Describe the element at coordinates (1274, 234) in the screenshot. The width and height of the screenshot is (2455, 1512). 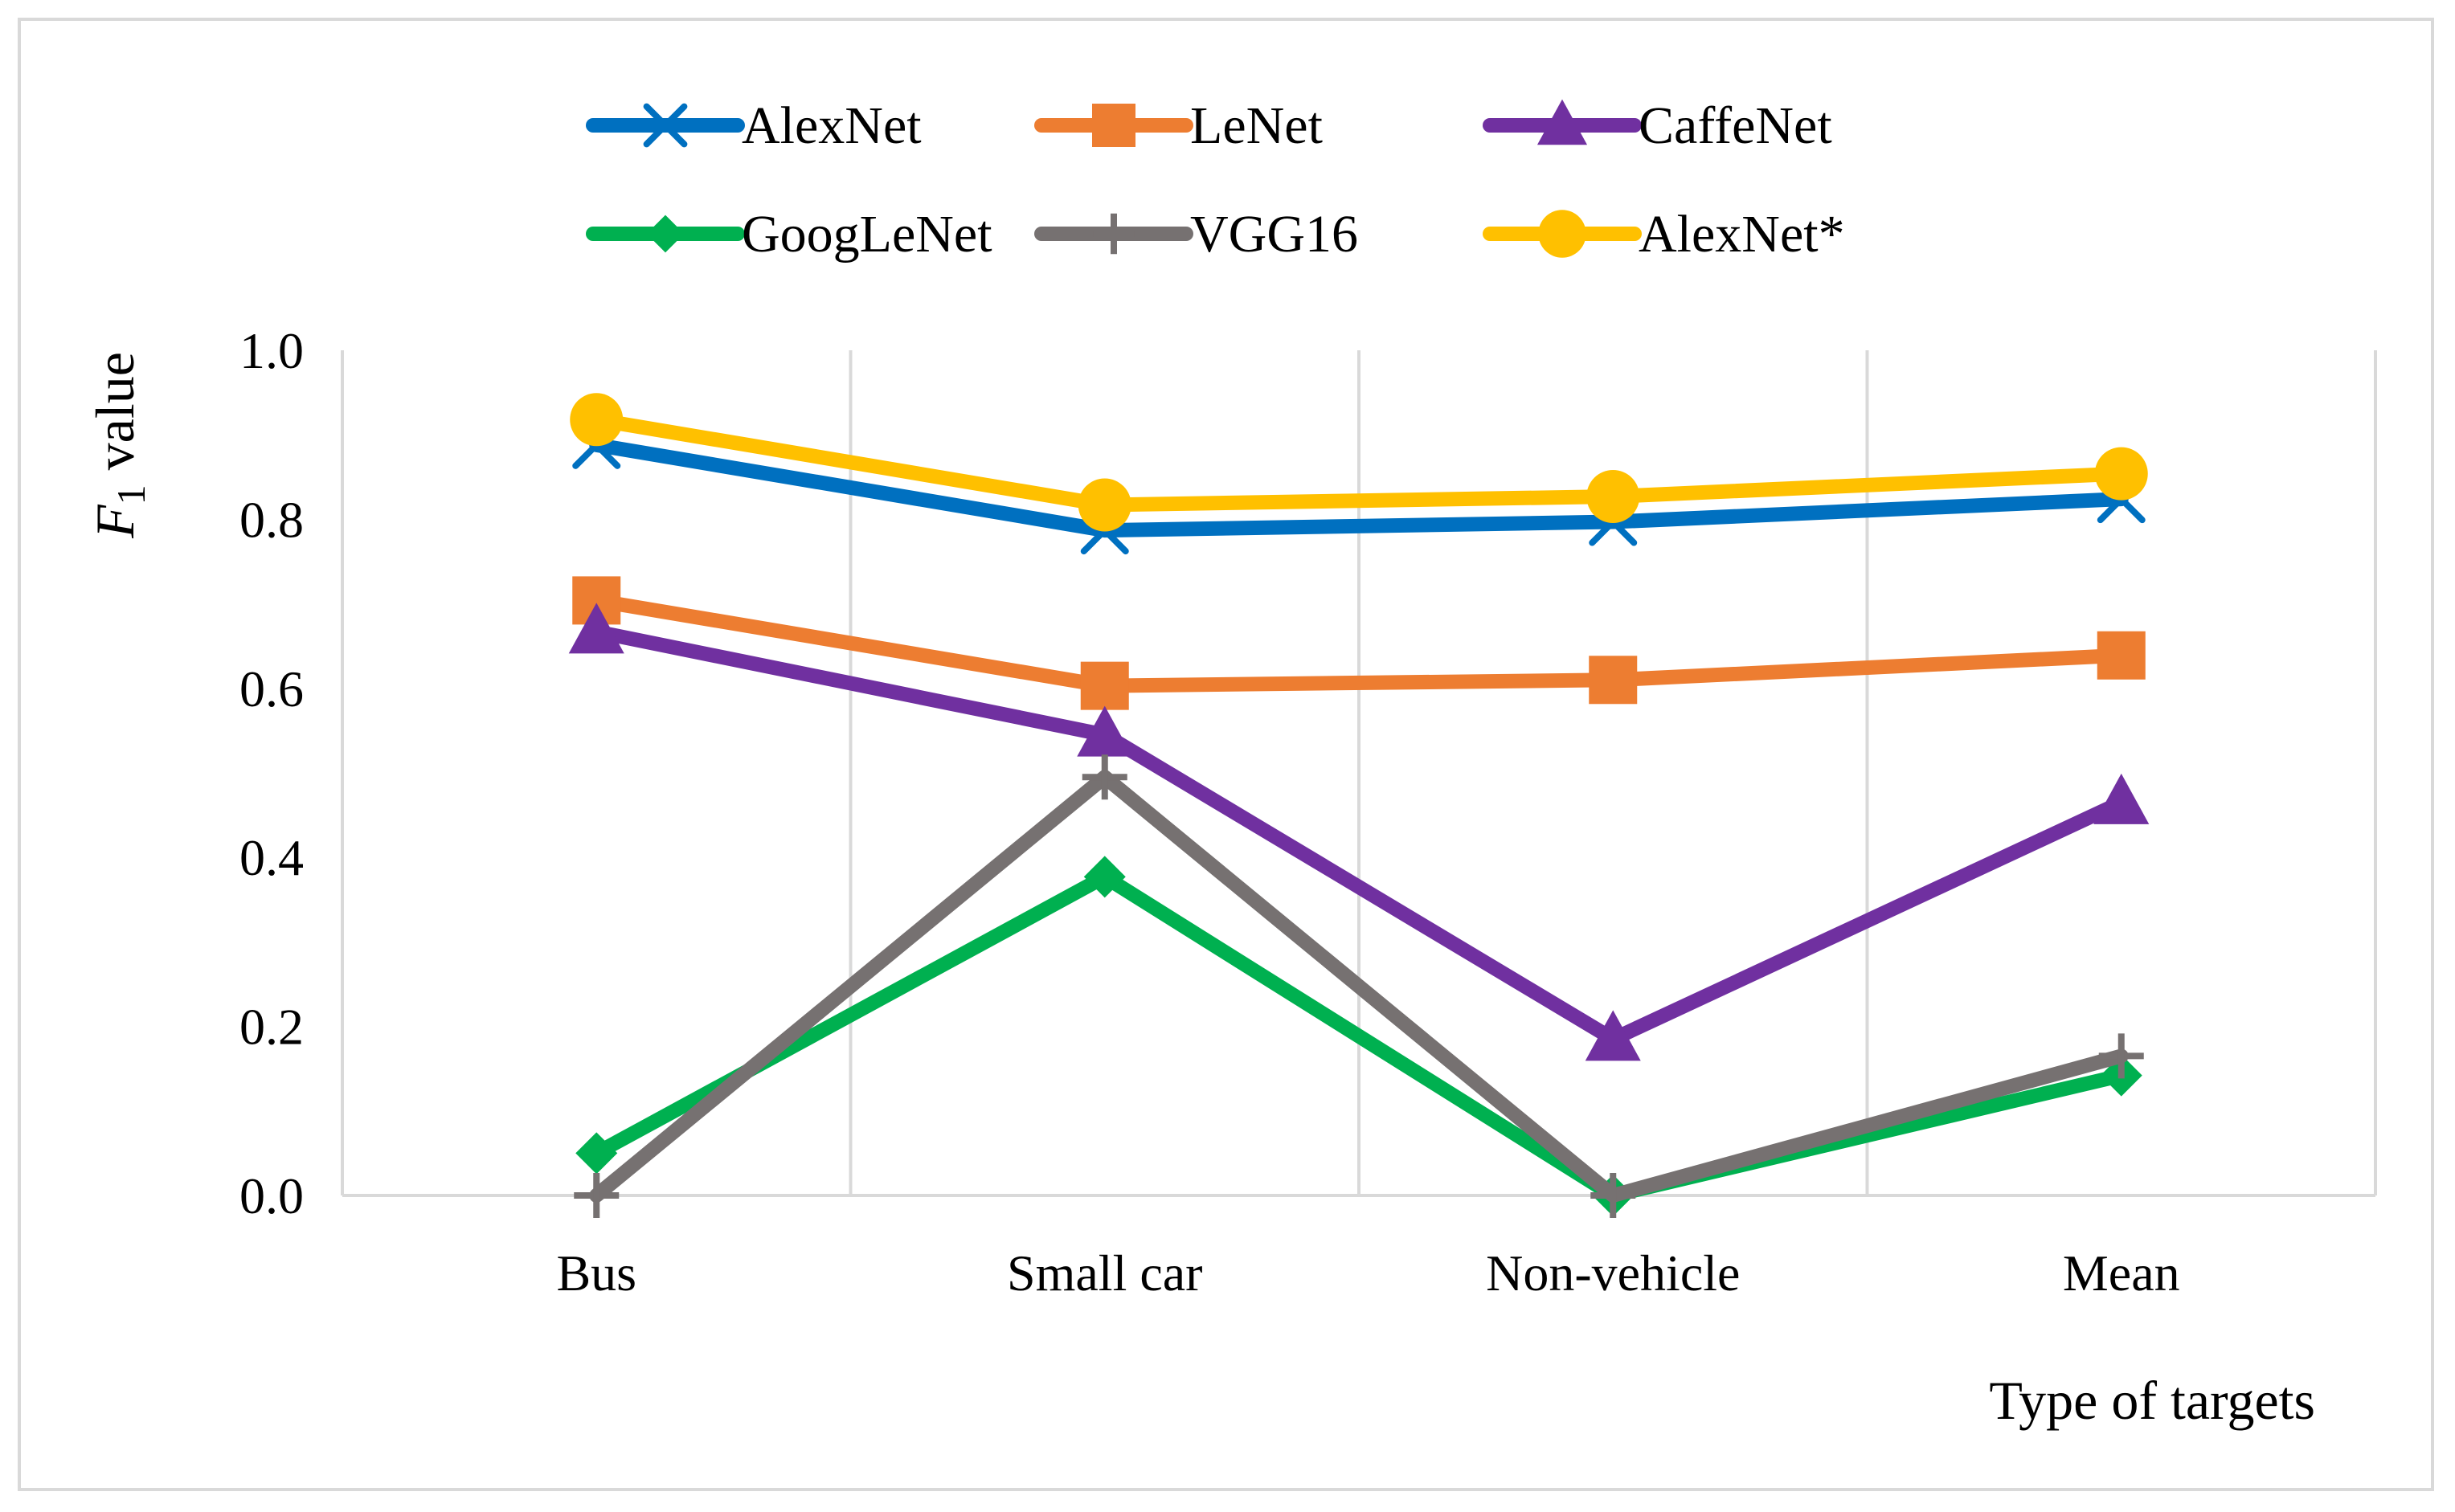
I see `legend-label: VGG16` at that location.